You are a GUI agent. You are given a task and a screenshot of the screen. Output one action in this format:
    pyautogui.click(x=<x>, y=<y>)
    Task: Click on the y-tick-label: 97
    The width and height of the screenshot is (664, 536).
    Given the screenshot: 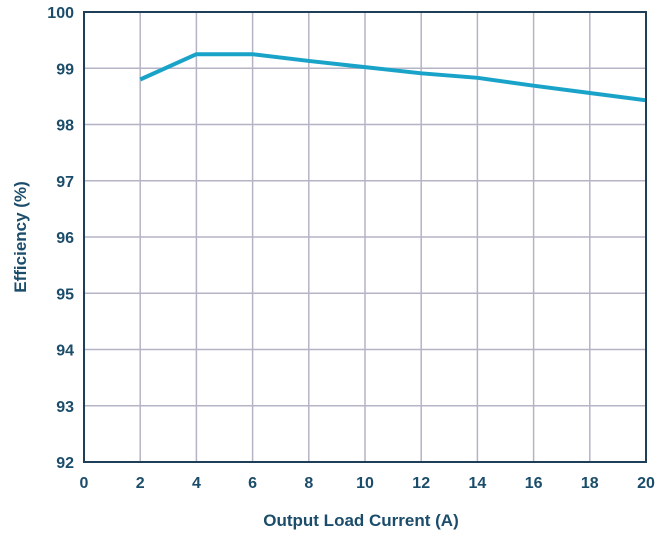 What is the action you would take?
    pyautogui.click(x=65, y=182)
    